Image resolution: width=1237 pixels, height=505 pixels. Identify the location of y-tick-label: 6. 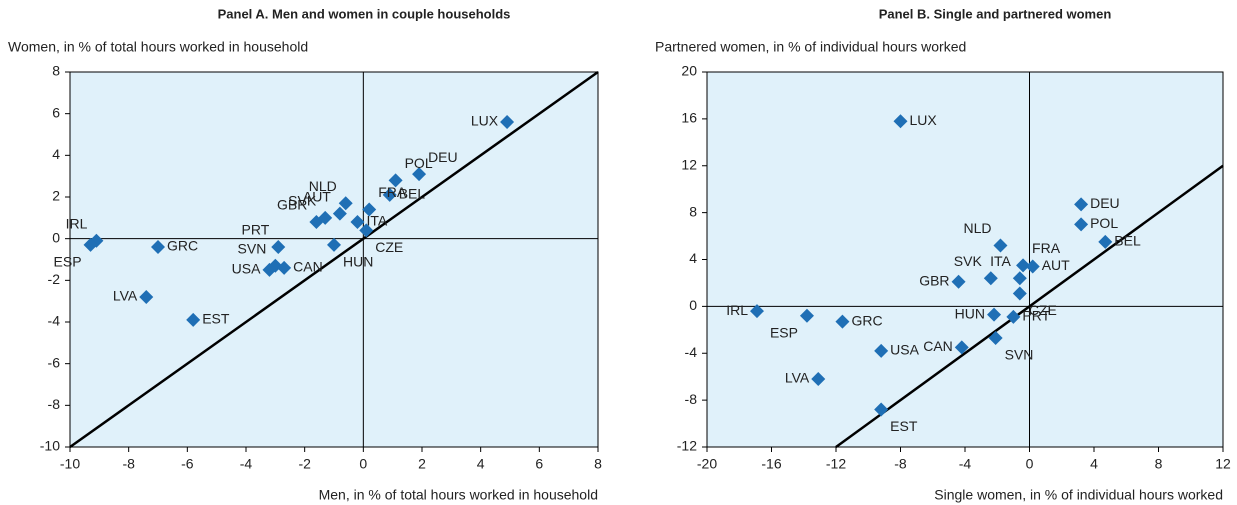
(56, 112).